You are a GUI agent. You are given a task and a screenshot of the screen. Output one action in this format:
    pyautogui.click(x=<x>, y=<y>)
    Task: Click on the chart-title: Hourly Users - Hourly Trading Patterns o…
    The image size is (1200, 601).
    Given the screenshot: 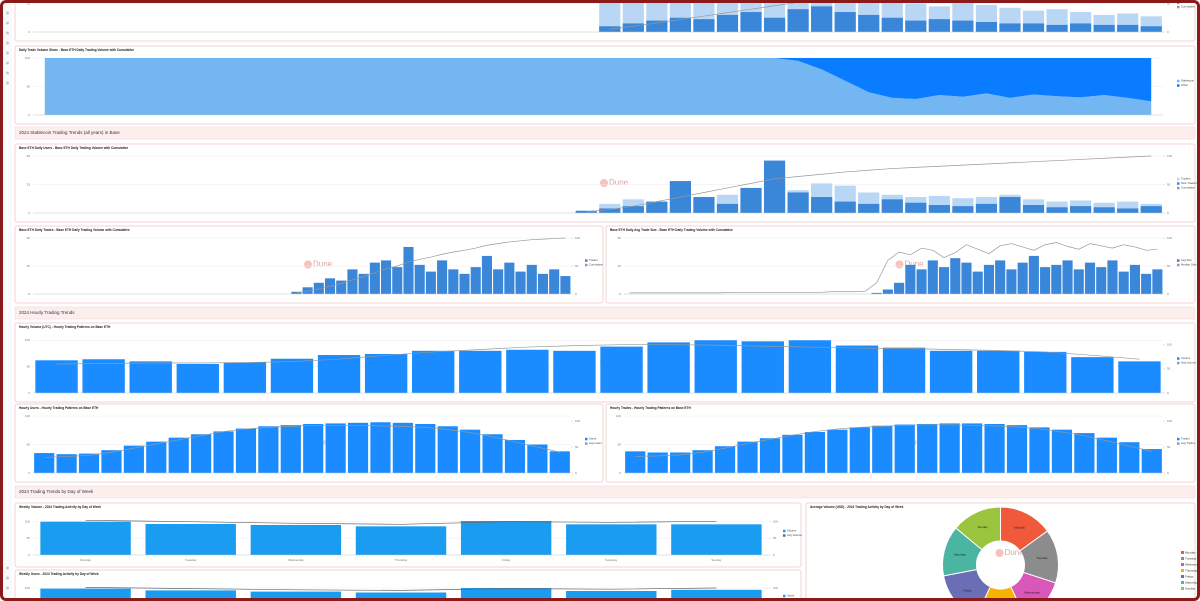 What is the action you would take?
    pyautogui.click(x=59, y=408)
    